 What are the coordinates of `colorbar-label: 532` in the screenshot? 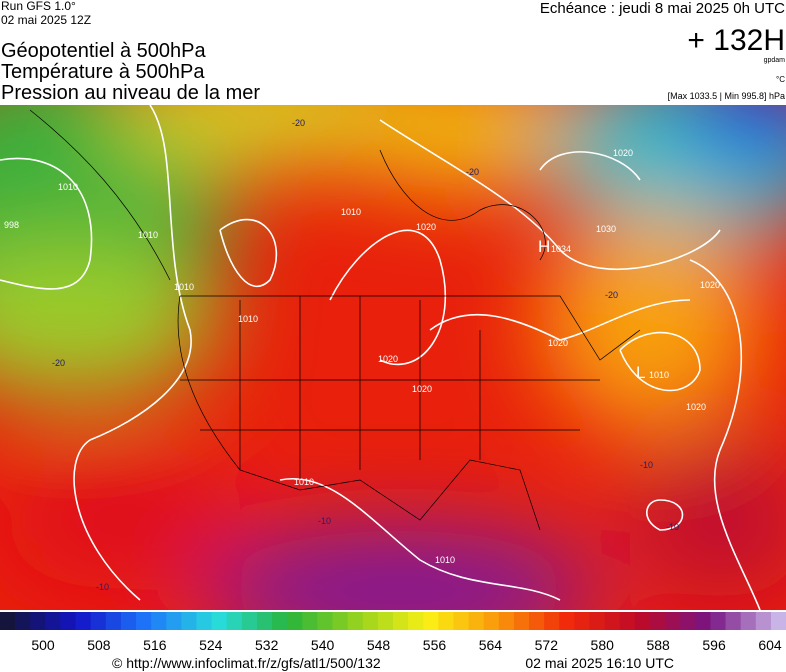 It's located at (267, 645).